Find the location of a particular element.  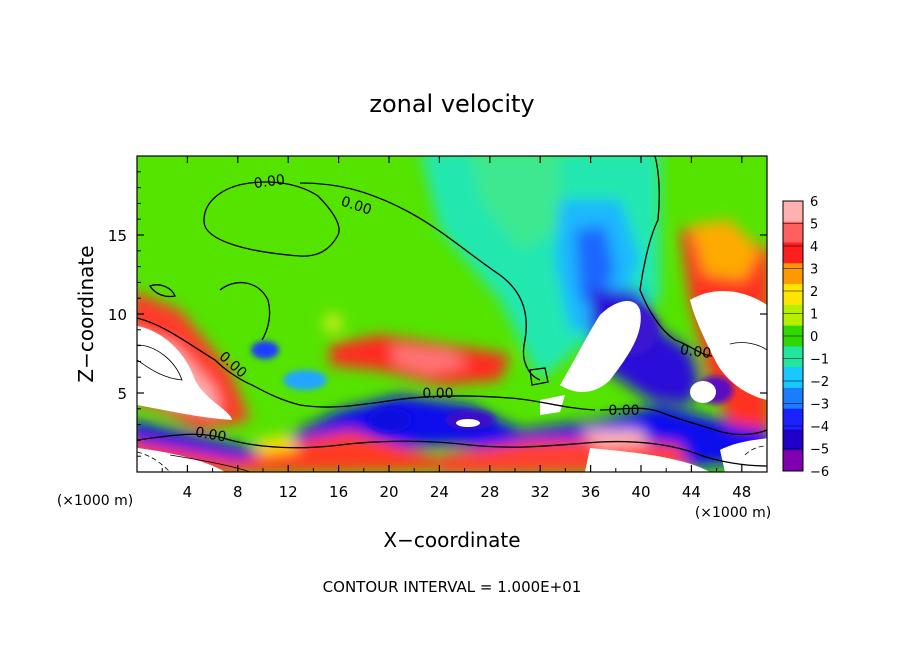

x-tick-label: 44 is located at coordinates (691, 492).